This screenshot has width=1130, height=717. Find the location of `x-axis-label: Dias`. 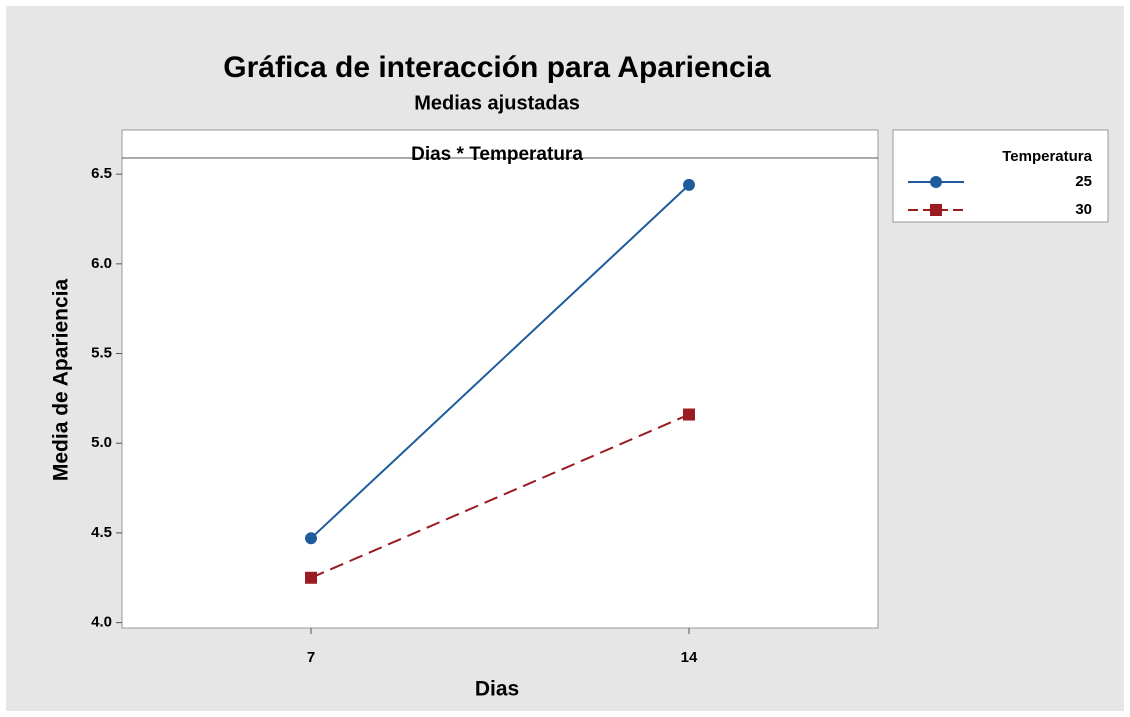

x-axis-label: Dias is located at coordinates (497, 689).